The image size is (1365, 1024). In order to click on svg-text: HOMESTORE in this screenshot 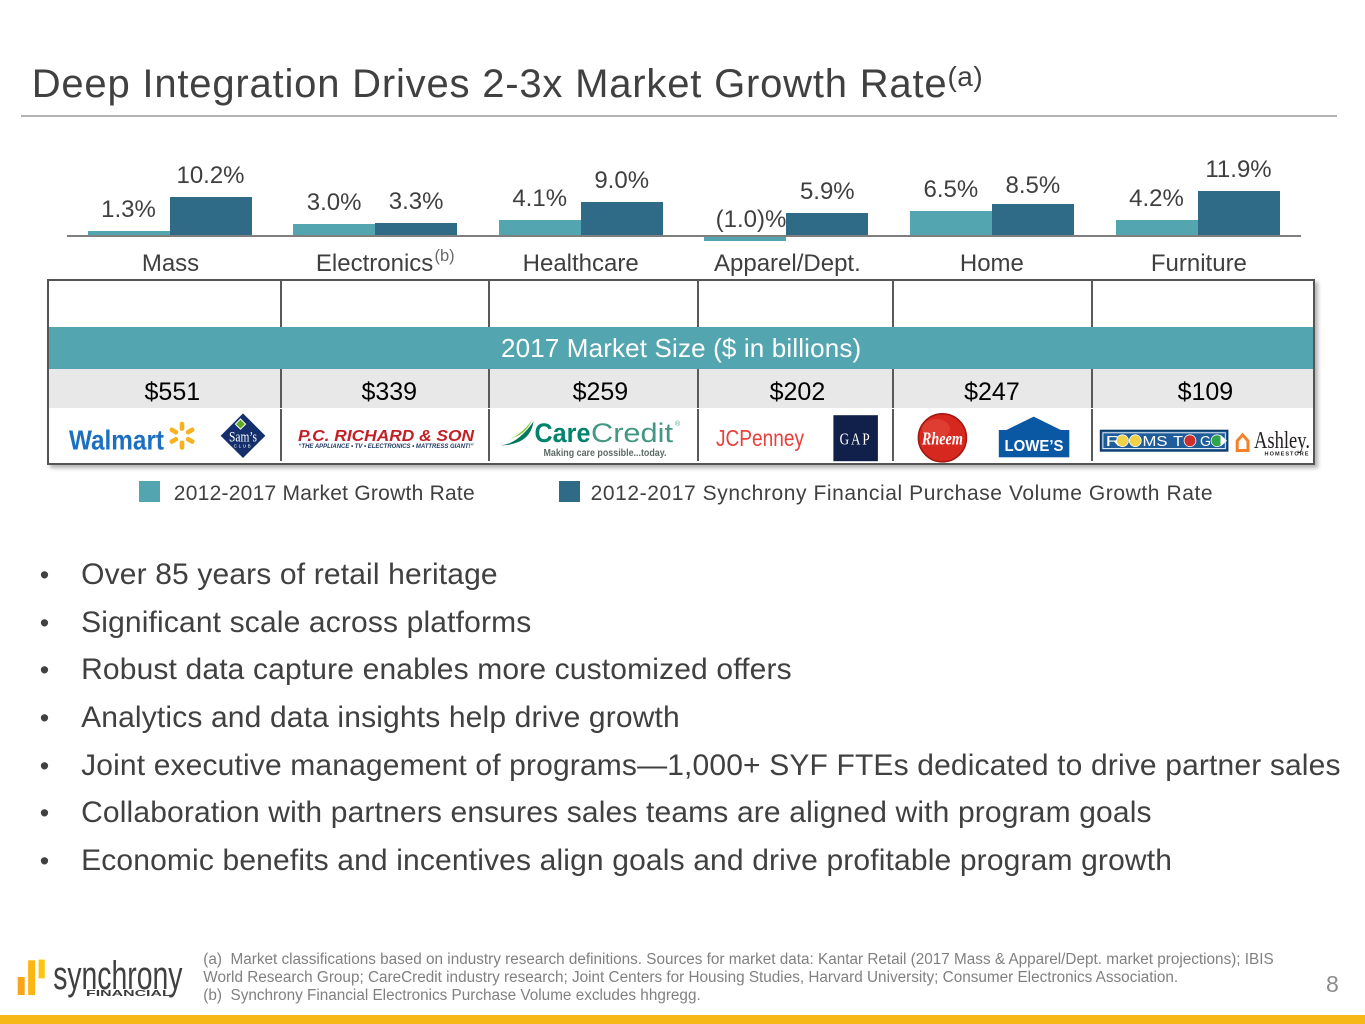, I will do `click(1286, 454)`.